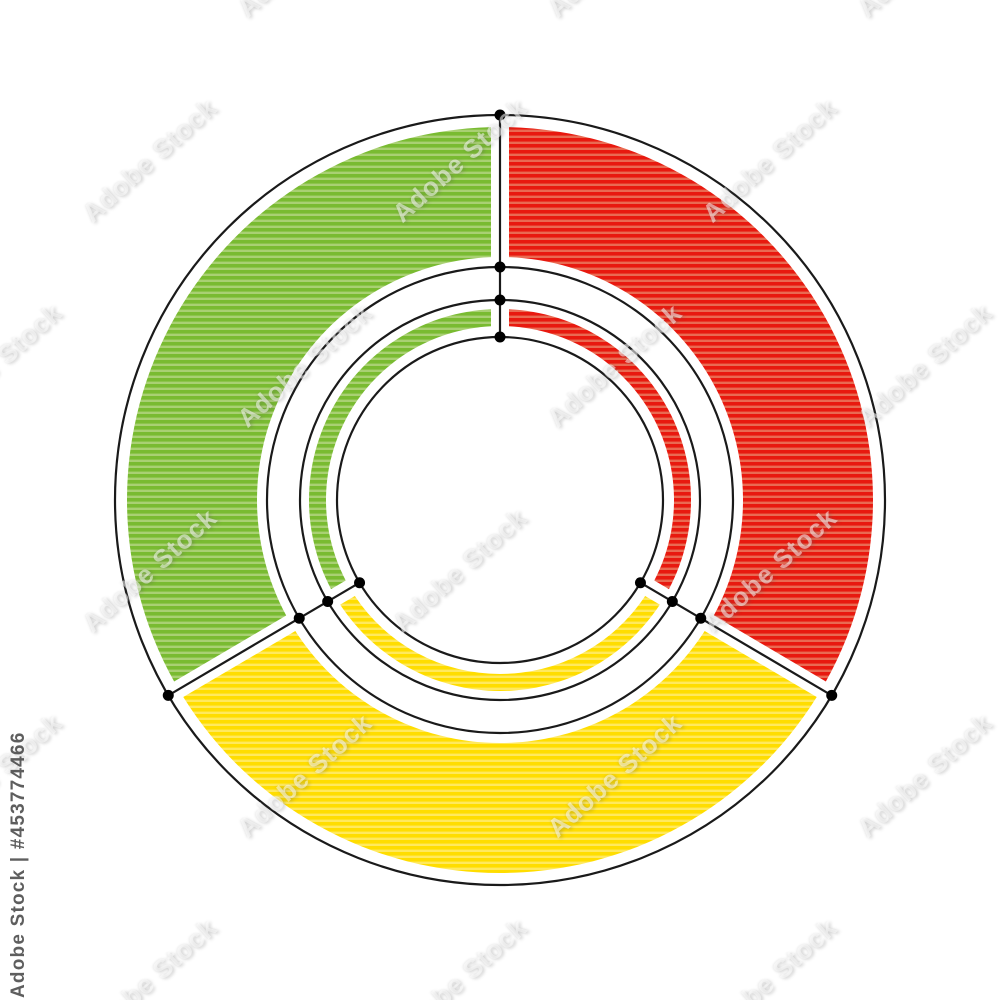  Describe the element at coordinates (600, 449) in the screenshot. I see `chart-segment-red-inner-ring` at that location.